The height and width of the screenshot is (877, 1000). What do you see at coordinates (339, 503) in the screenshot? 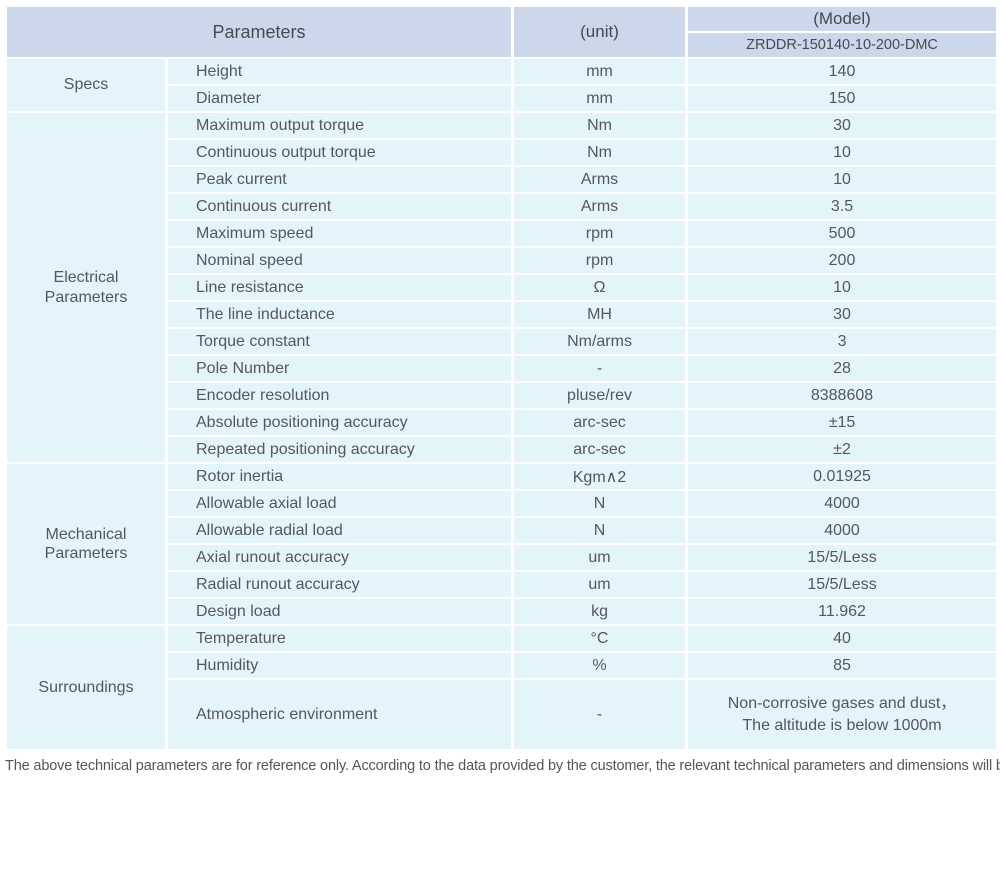
I see `parameter-name: Allowable axial load` at bounding box center [339, 503].